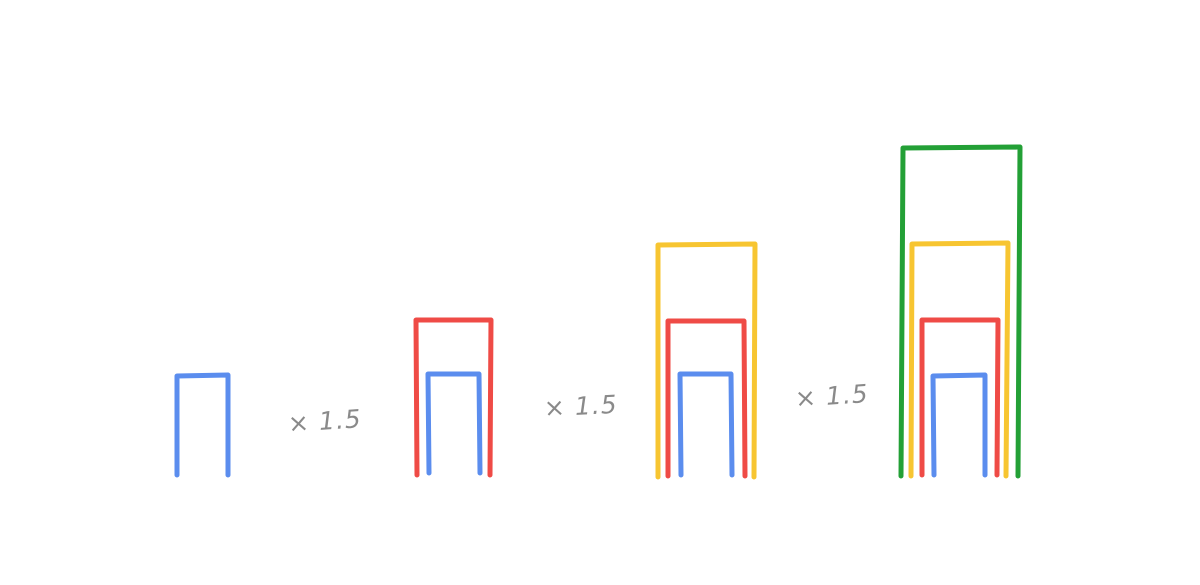  I want to click on arch-green, so click(960, 311).